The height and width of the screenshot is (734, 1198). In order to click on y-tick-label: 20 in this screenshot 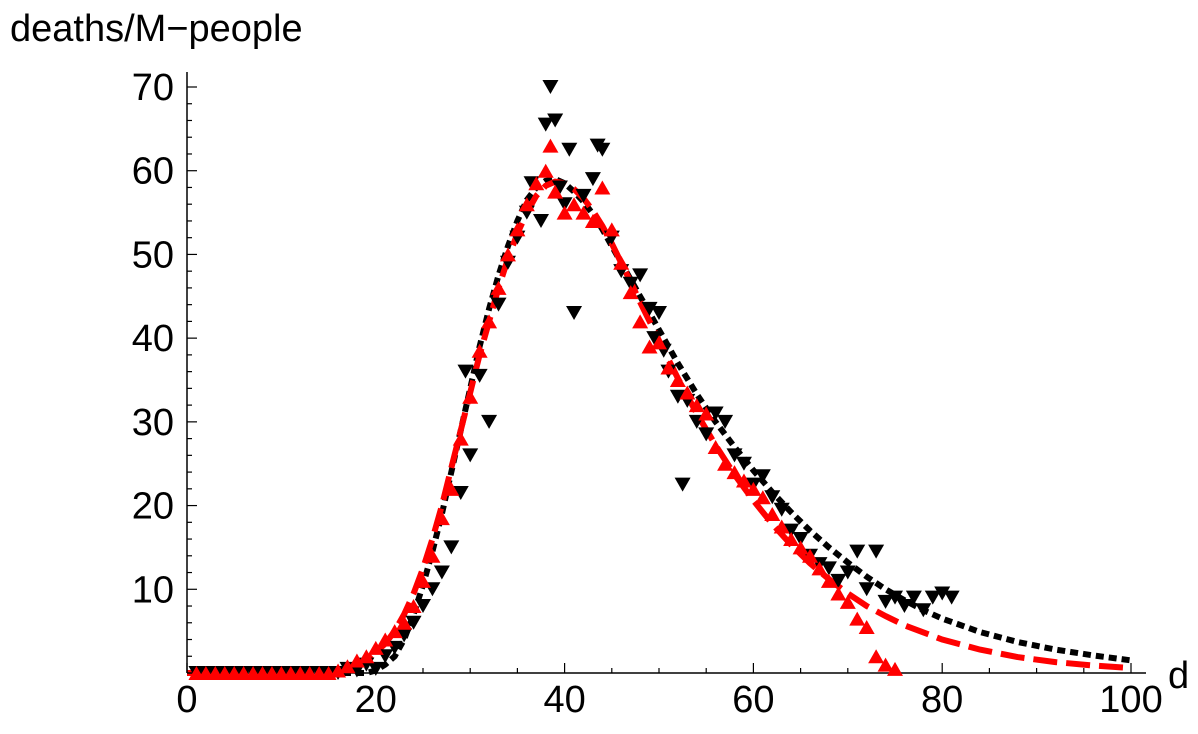, I will do `click(153, 507)`.